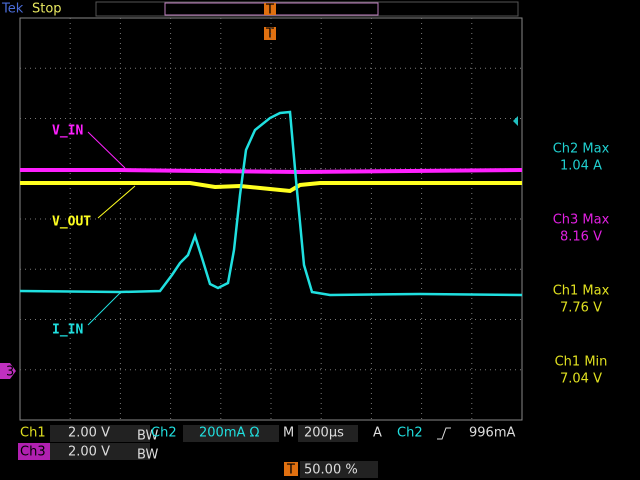 The height and width of the screenshot is (480, 640). What do you see at coordinates (581, 149) in the screenshot?
I see `meas-label: Ch2 Max` at bounding box center [581, 149].